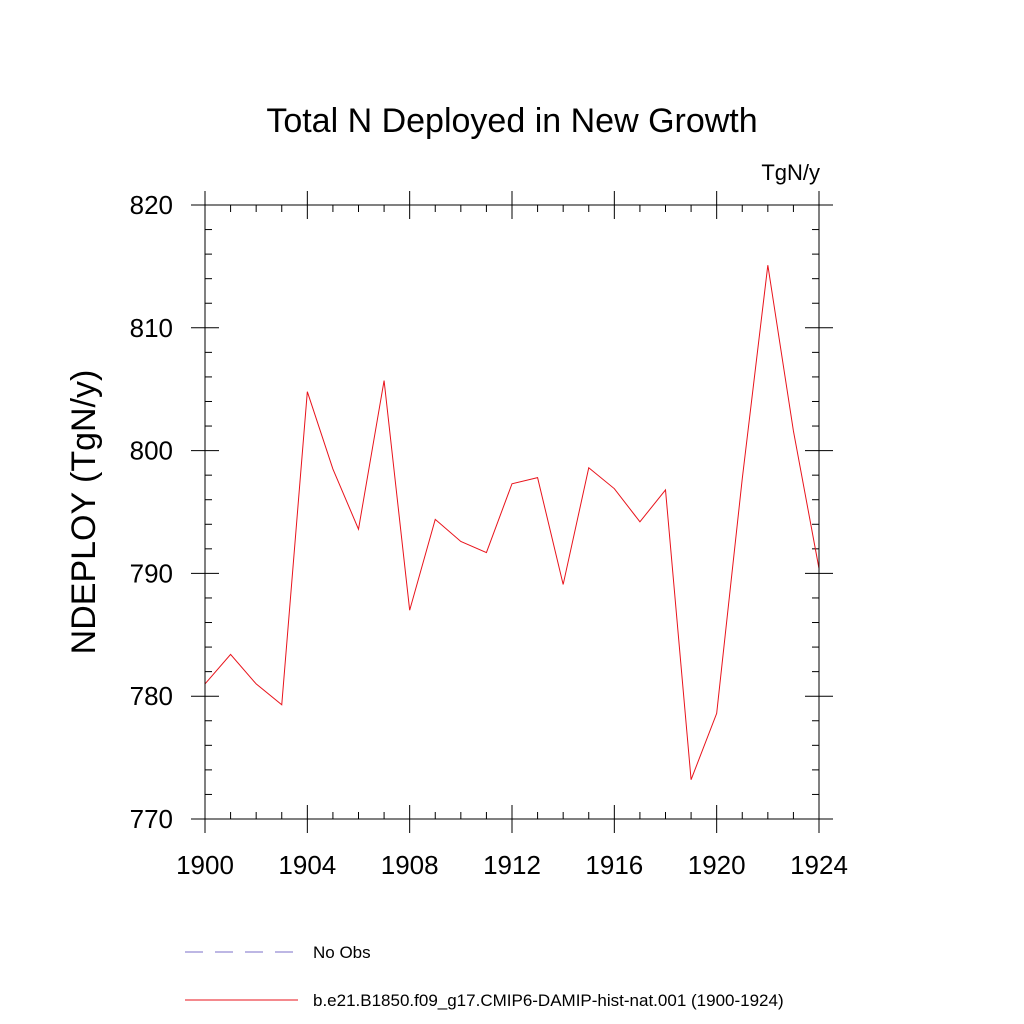  I want to click on chart-title: Total N Deployed in New Growth, so click(511, 121).